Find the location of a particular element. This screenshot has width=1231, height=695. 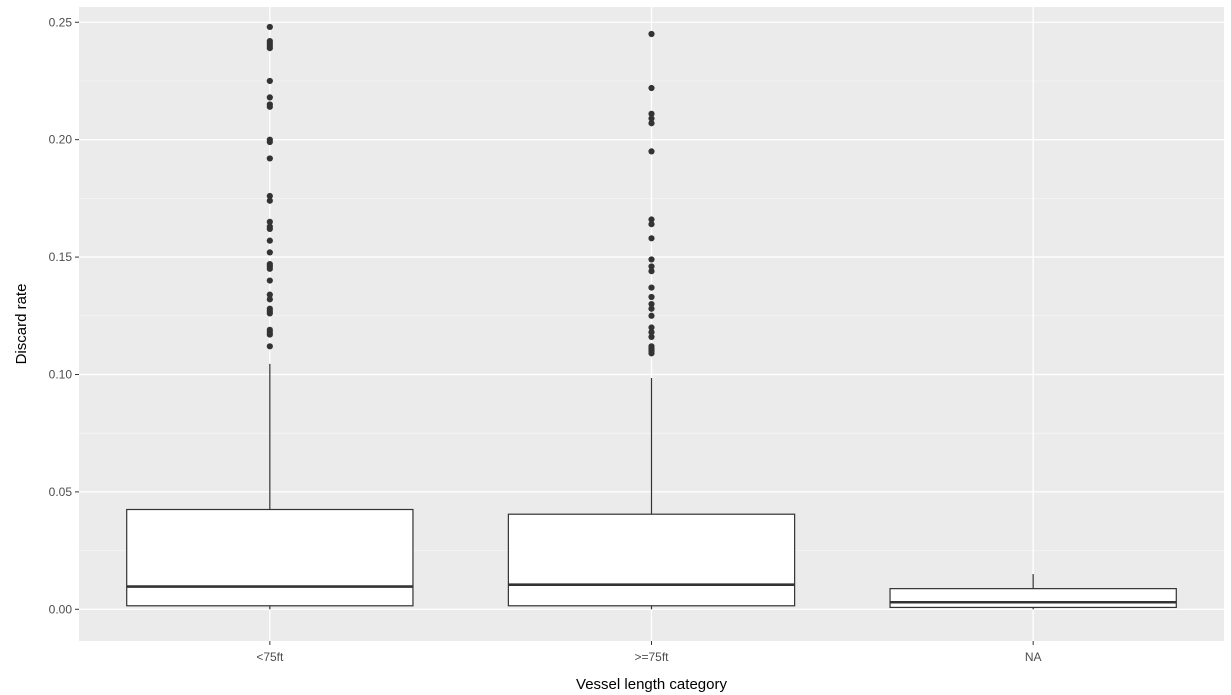

y-tick-label: 0.15 is located at coordinates (61, 257).